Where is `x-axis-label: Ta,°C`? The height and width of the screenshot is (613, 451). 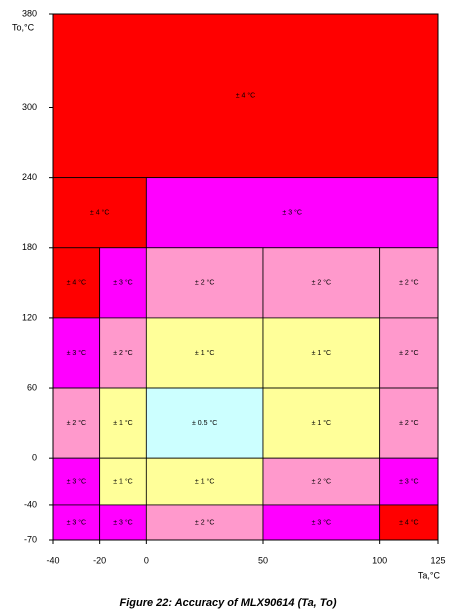
x-axis-label: Ta,°C is located at coordinates (429, 575).